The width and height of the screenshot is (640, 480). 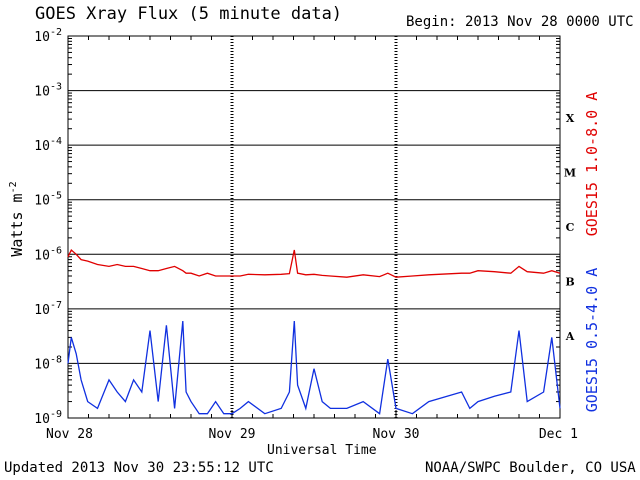 I want to click on y-tick-exponent: -2, so click(x=56, y=32).